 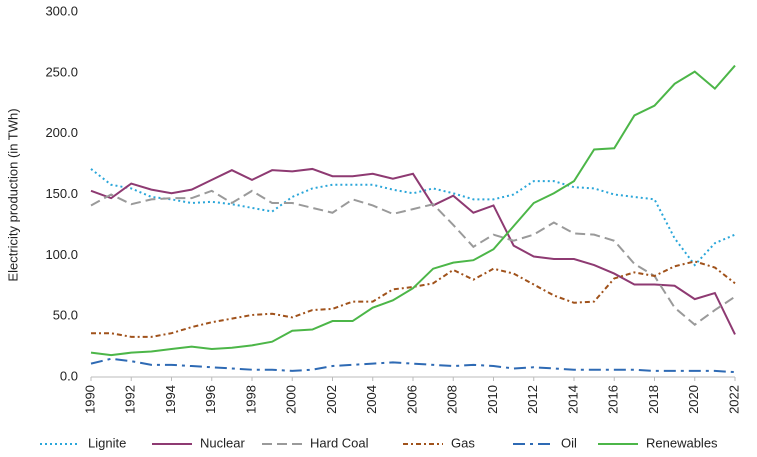 I want to click on y-tick-label: 50.0, so click(x=65, y=315).